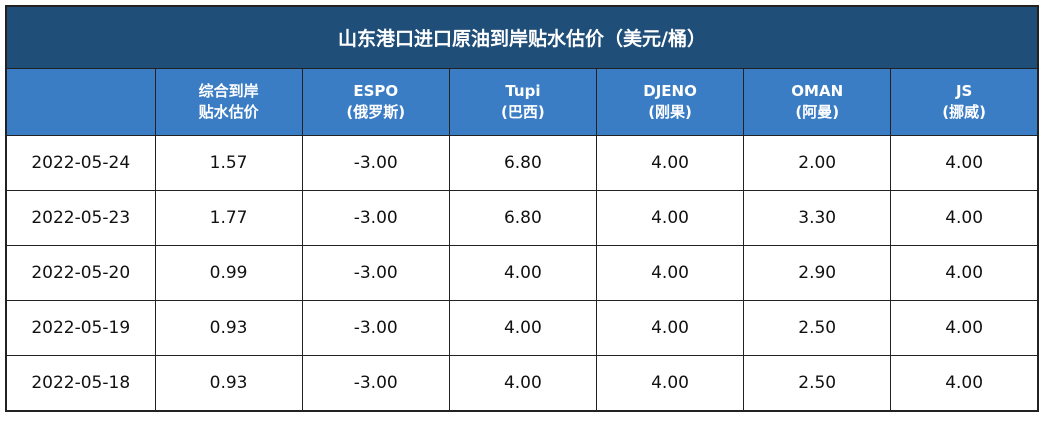 The image size is (1047, 423). What do you see at coordinates (228, 91) in the screenshot?
I see `header-line: 综合到岸` at bounding box center [228, 91].